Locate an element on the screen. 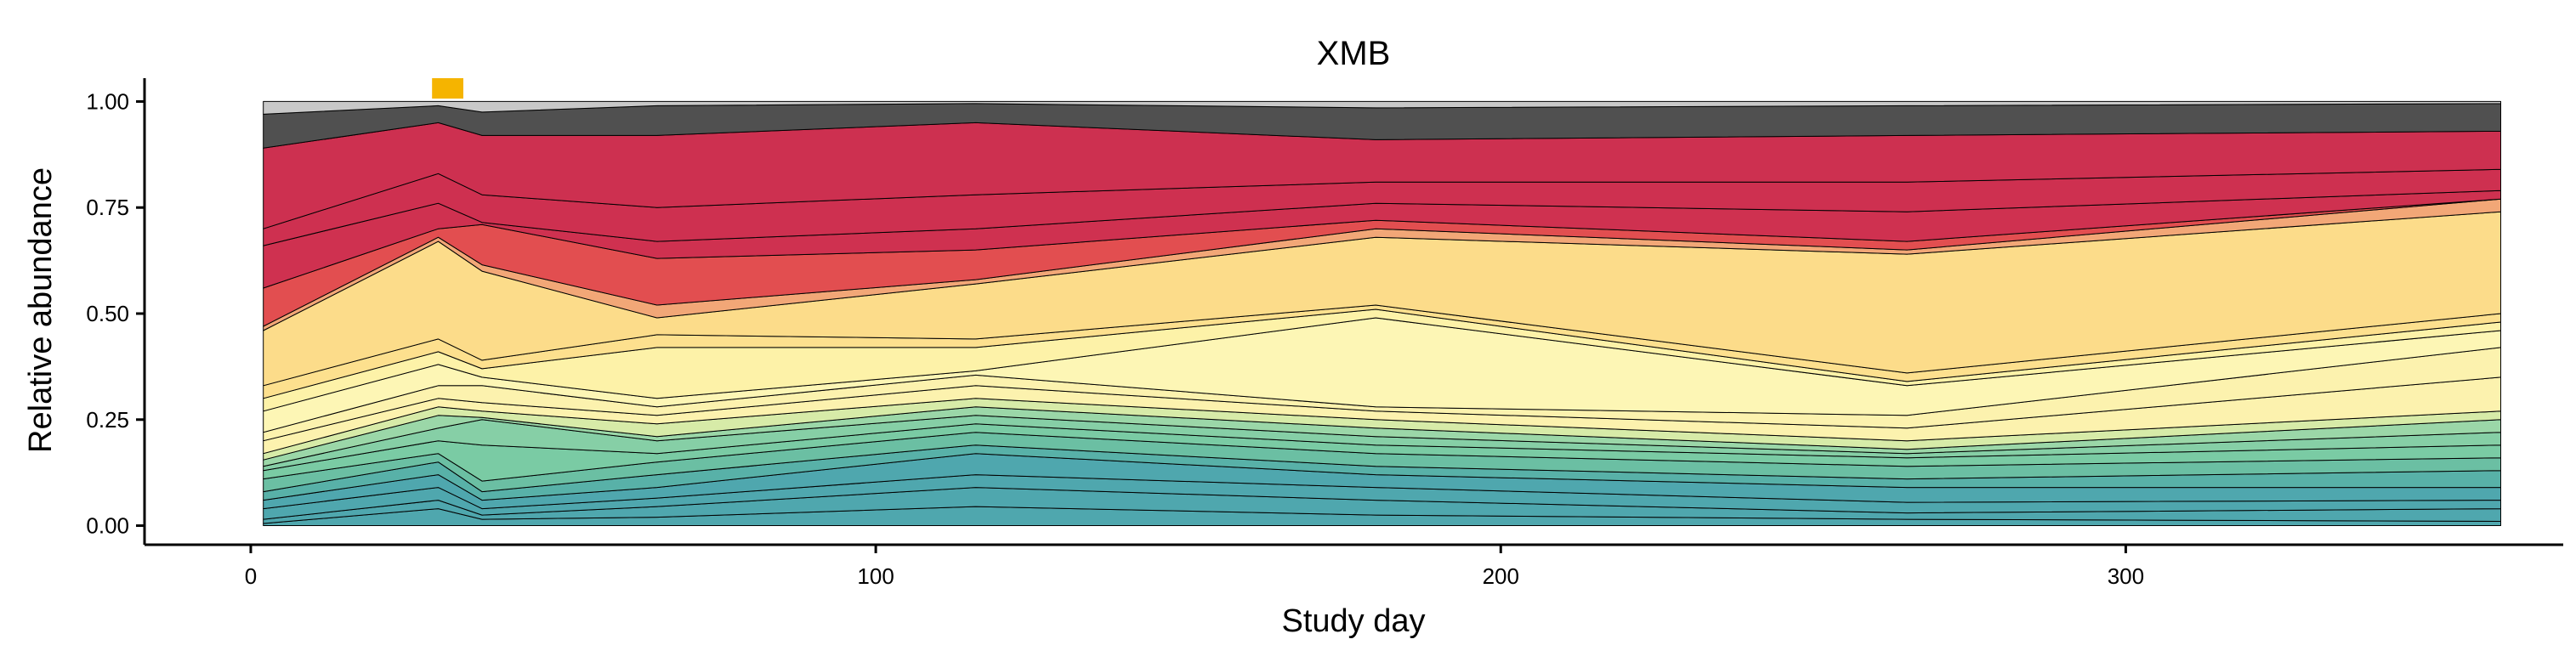 Image resolution: width=2576 pixels, height=662 pixels. y-axis-ticks: 0.00 0.25 0.50 0.75 1.00 is located at coordinates (115, 313).